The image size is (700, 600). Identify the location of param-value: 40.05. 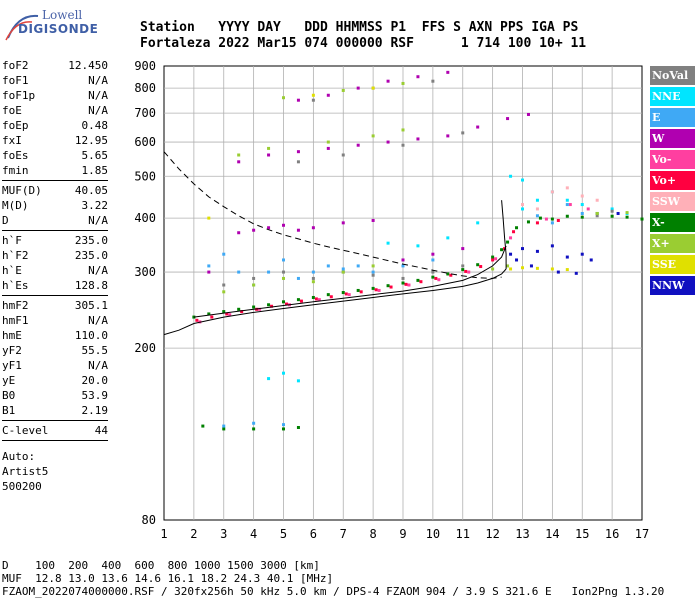
(91, 190).